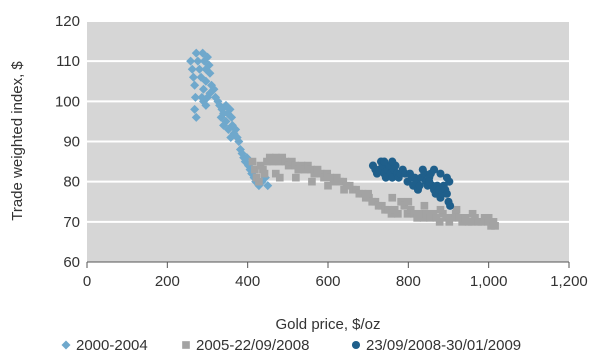 The image size is (592, 358). I want to click on legend-label: 2005-22/09/2008, so click(252, 345).